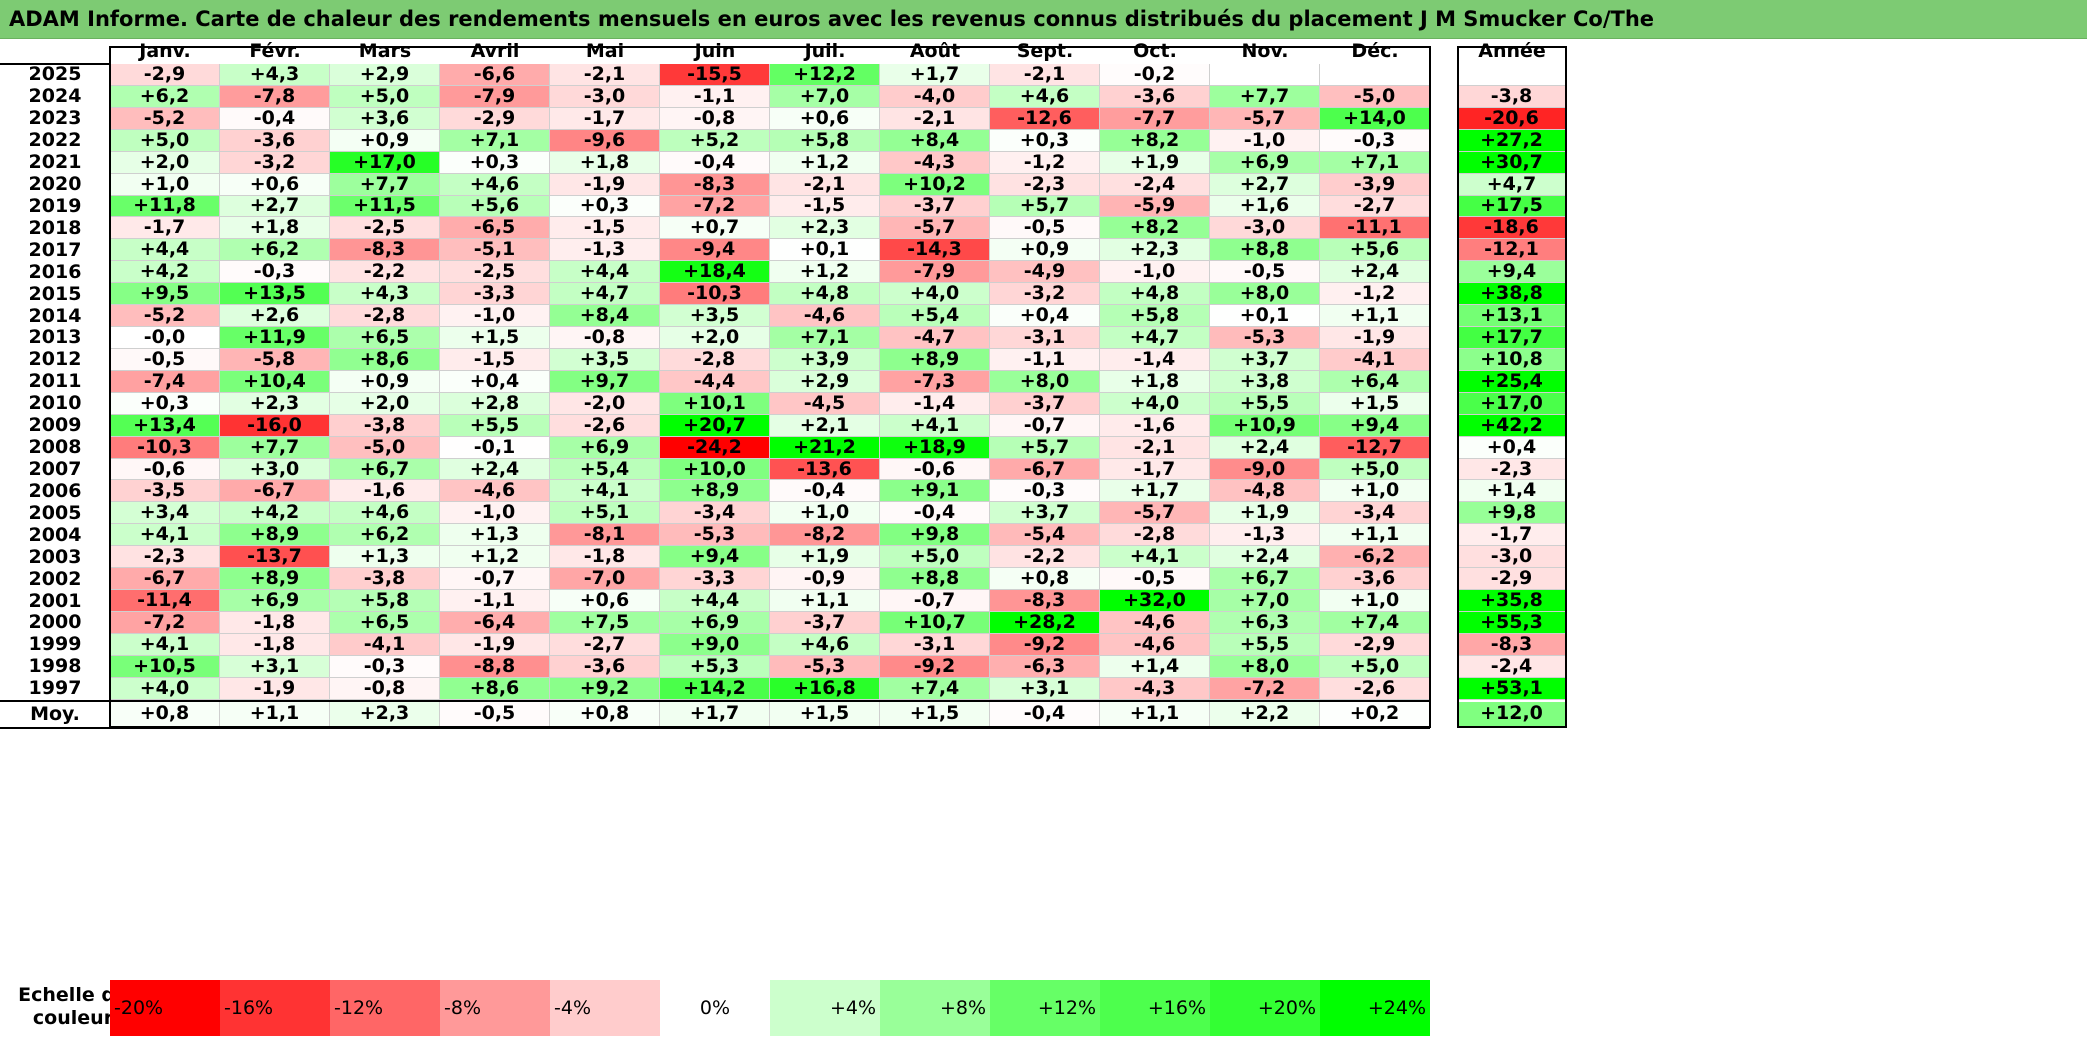  I want to click on heatmap-cell: +13,4, so click(165, 425).